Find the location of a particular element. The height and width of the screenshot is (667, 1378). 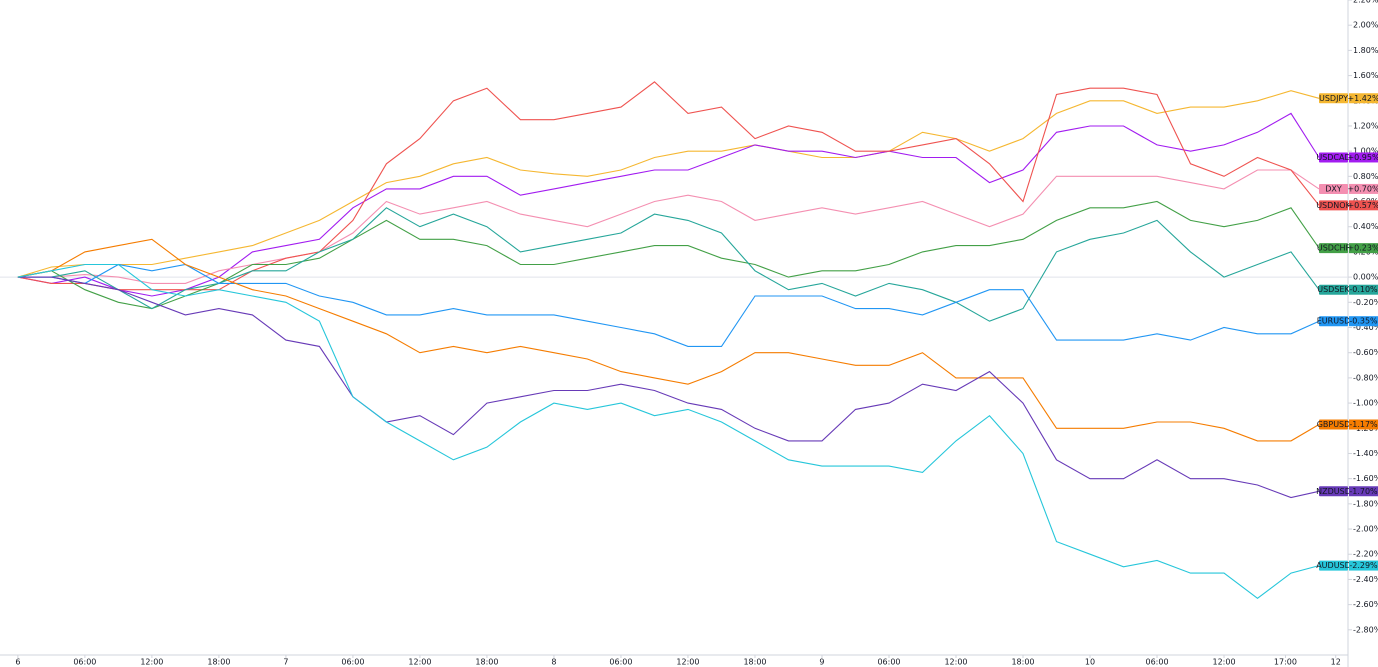

y-tick-label: -1.00% is located at coordinates (1365, 403).